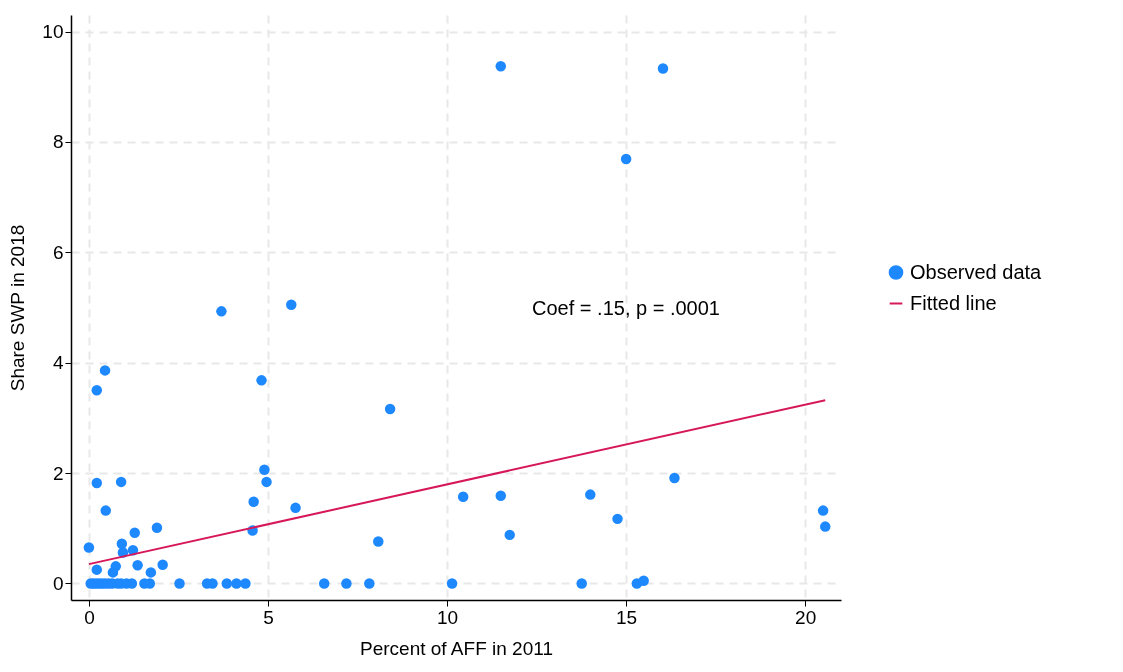 The image size is (1123, 672). Describe the element at coordinates (58, 473) in the screenshot. I see `y-tick-label: 2` at that location.